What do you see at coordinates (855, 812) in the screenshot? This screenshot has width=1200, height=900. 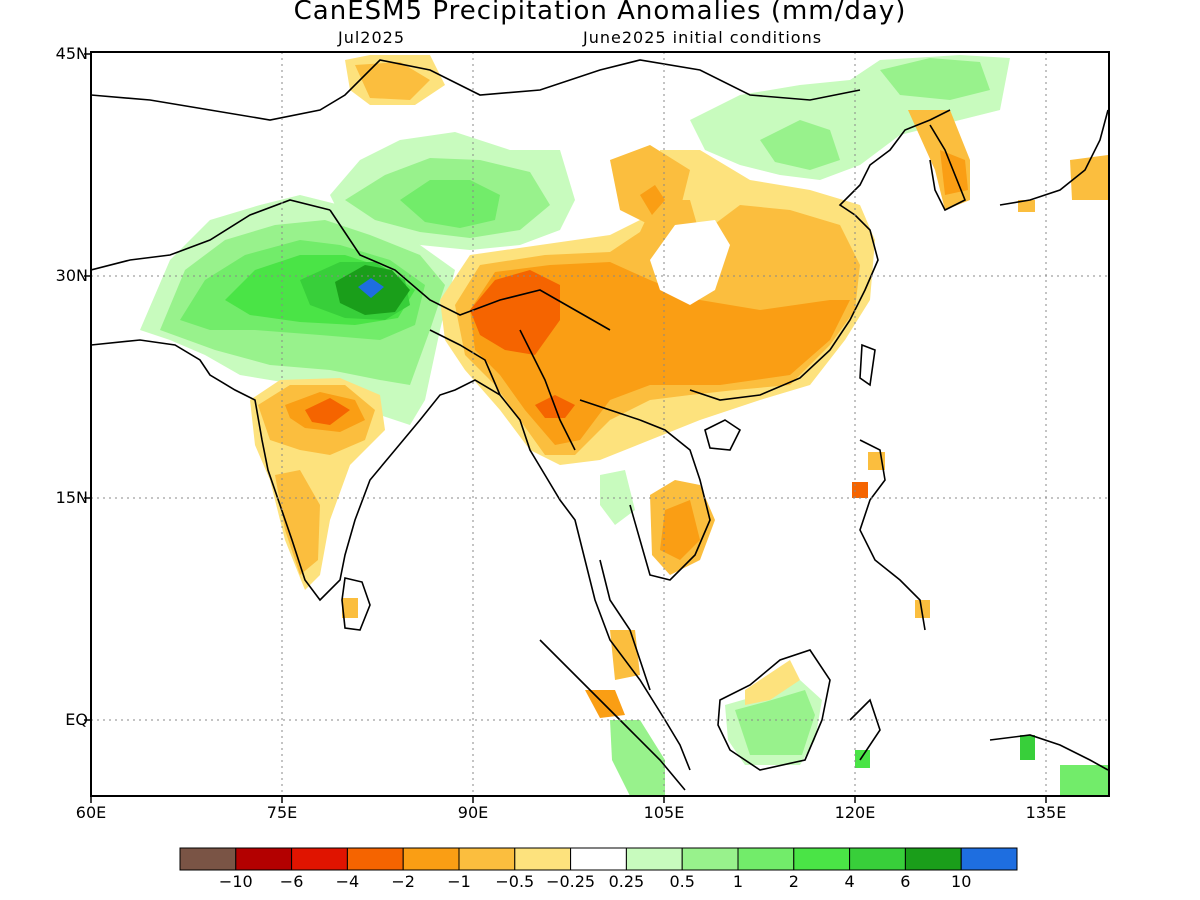 I see `lon-label-120e: 120E` at bounding box center [855, 812].